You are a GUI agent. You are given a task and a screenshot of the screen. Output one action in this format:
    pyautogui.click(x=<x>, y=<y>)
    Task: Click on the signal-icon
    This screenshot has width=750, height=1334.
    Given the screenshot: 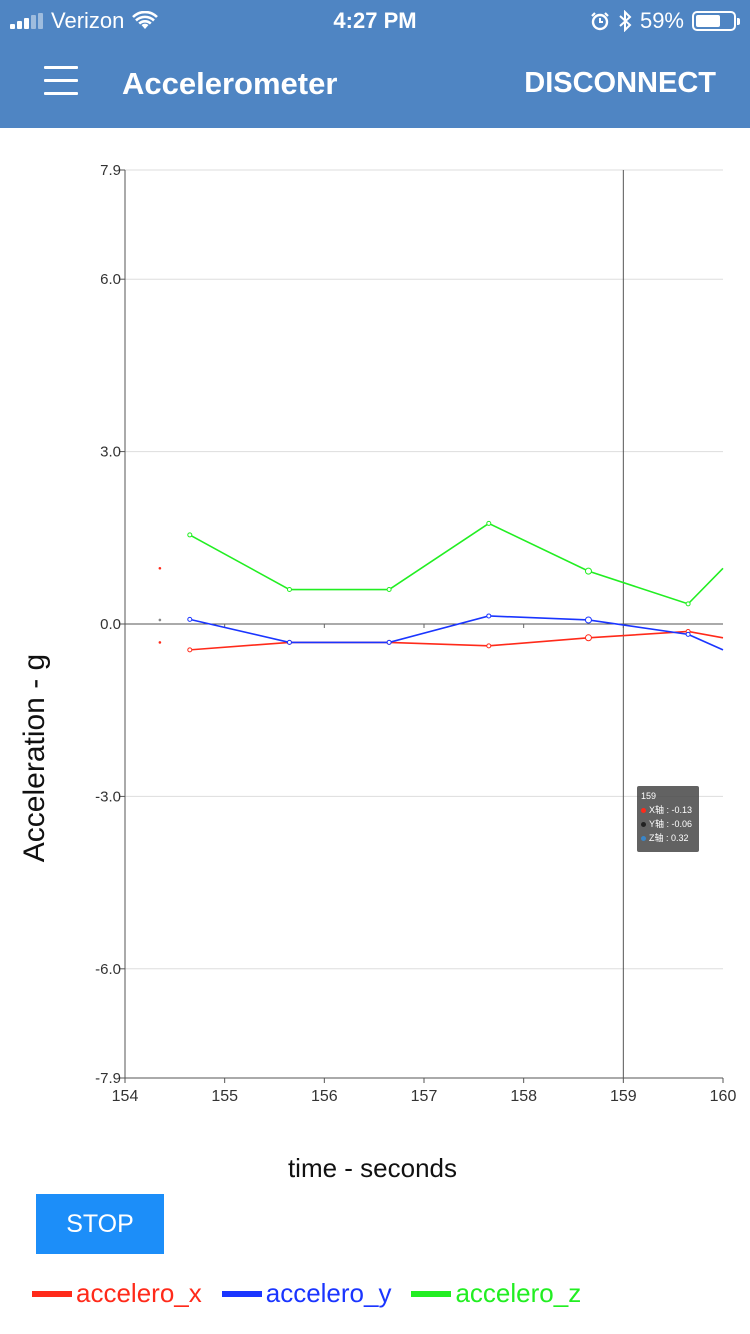 What is the action you would take?
    pyautogui.click(x=26, y=21)
    